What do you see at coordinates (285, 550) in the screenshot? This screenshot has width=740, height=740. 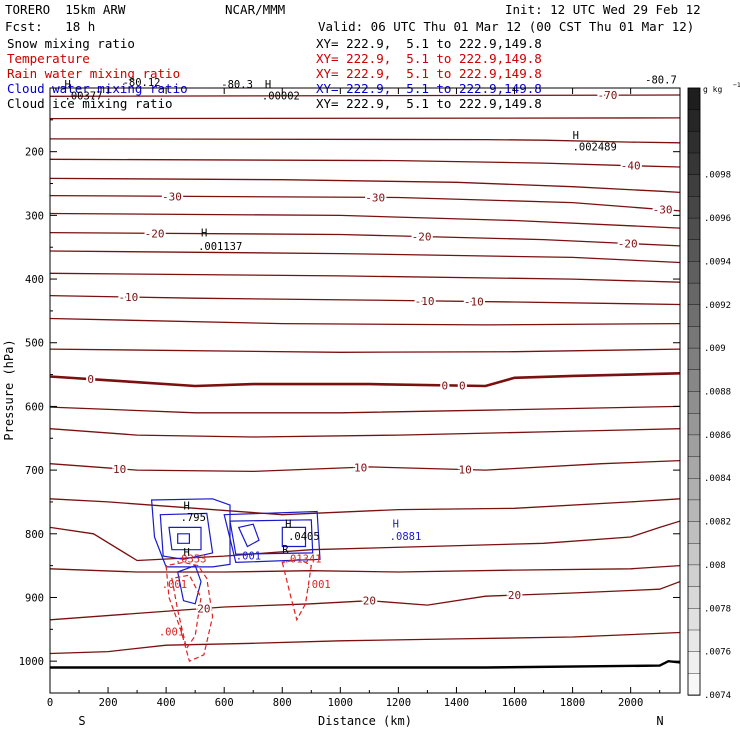 I see `snow-max-label: R` at bounding box center [285, 550].